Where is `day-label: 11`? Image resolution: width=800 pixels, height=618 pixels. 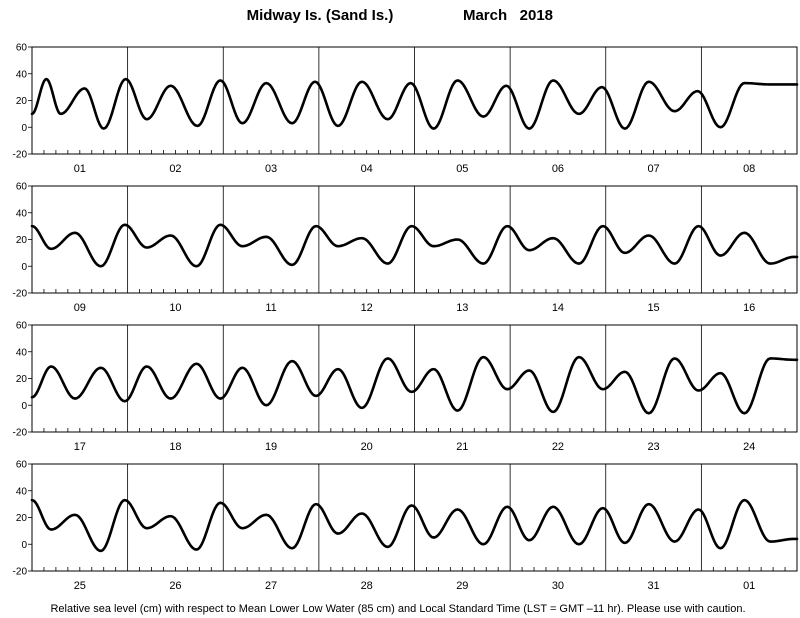 day-label: 11 is located at coordinates (270, 308).